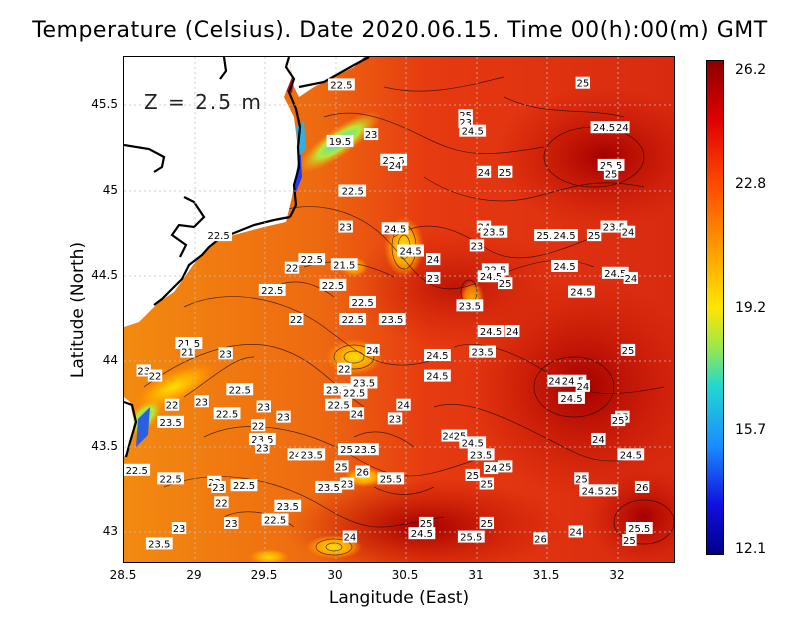 This screenshot has width=800, height=618. I want to click on y-tick-label: 43.5, so click(104, 446).